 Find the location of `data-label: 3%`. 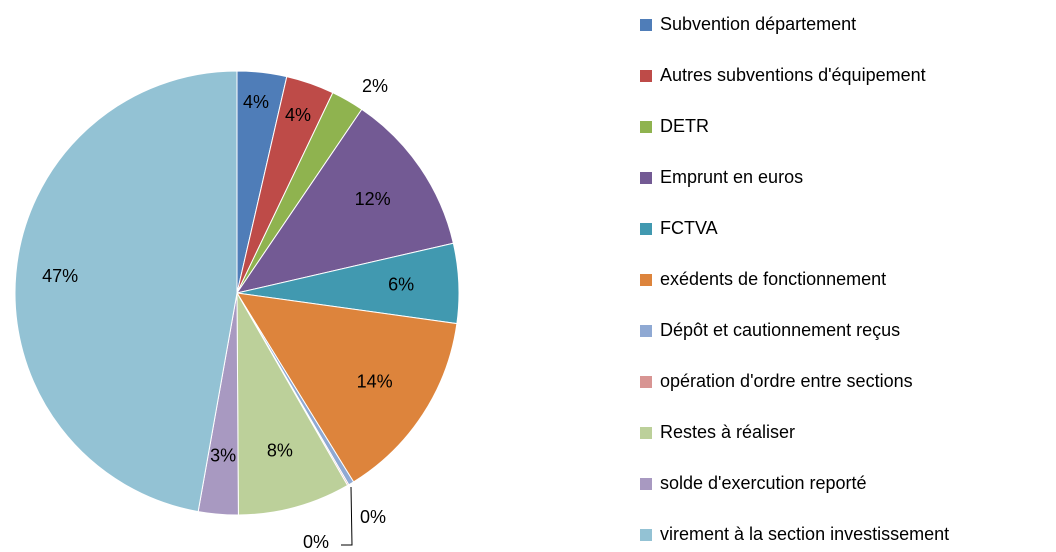

data-label: 3% is located at coordinates (223, 455).